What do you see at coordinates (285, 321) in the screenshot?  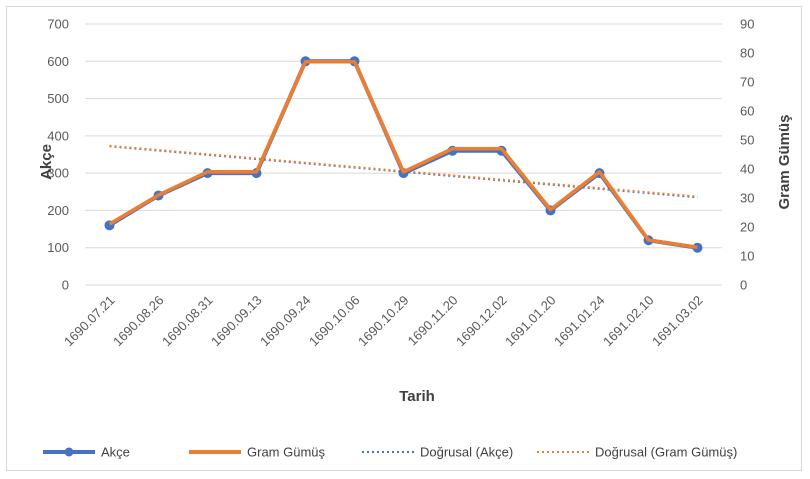 I see `x-tick-label: 1690.09.24` at bounding box center [285, 321].